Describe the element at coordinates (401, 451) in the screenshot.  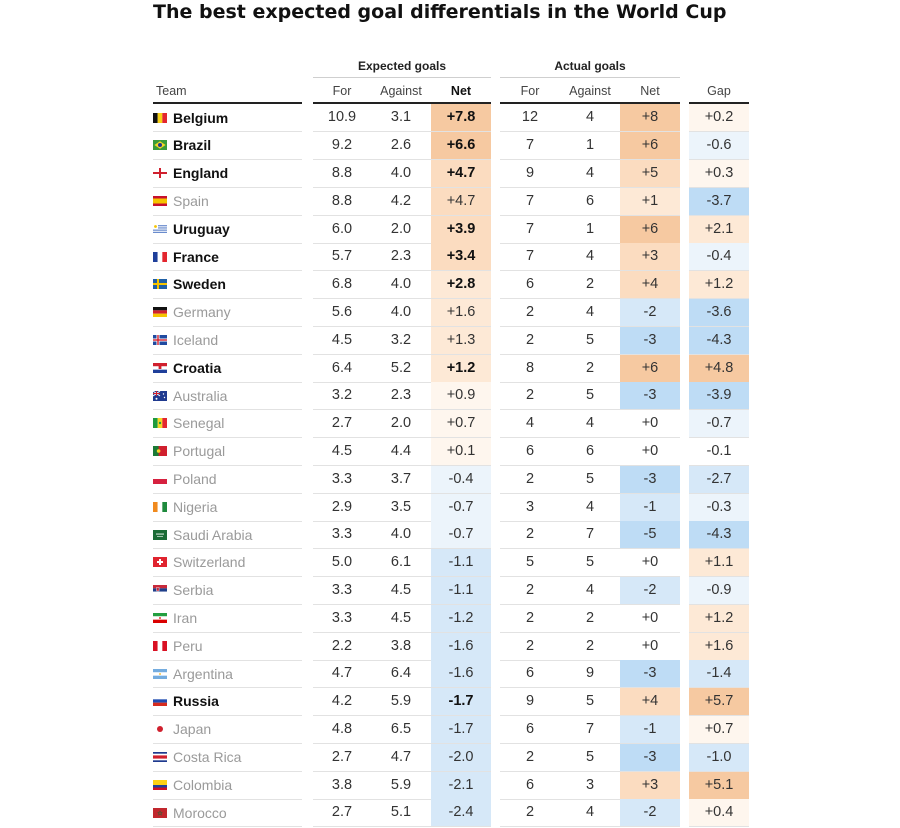
I see `cell-xg-against: 4.4` at that location.